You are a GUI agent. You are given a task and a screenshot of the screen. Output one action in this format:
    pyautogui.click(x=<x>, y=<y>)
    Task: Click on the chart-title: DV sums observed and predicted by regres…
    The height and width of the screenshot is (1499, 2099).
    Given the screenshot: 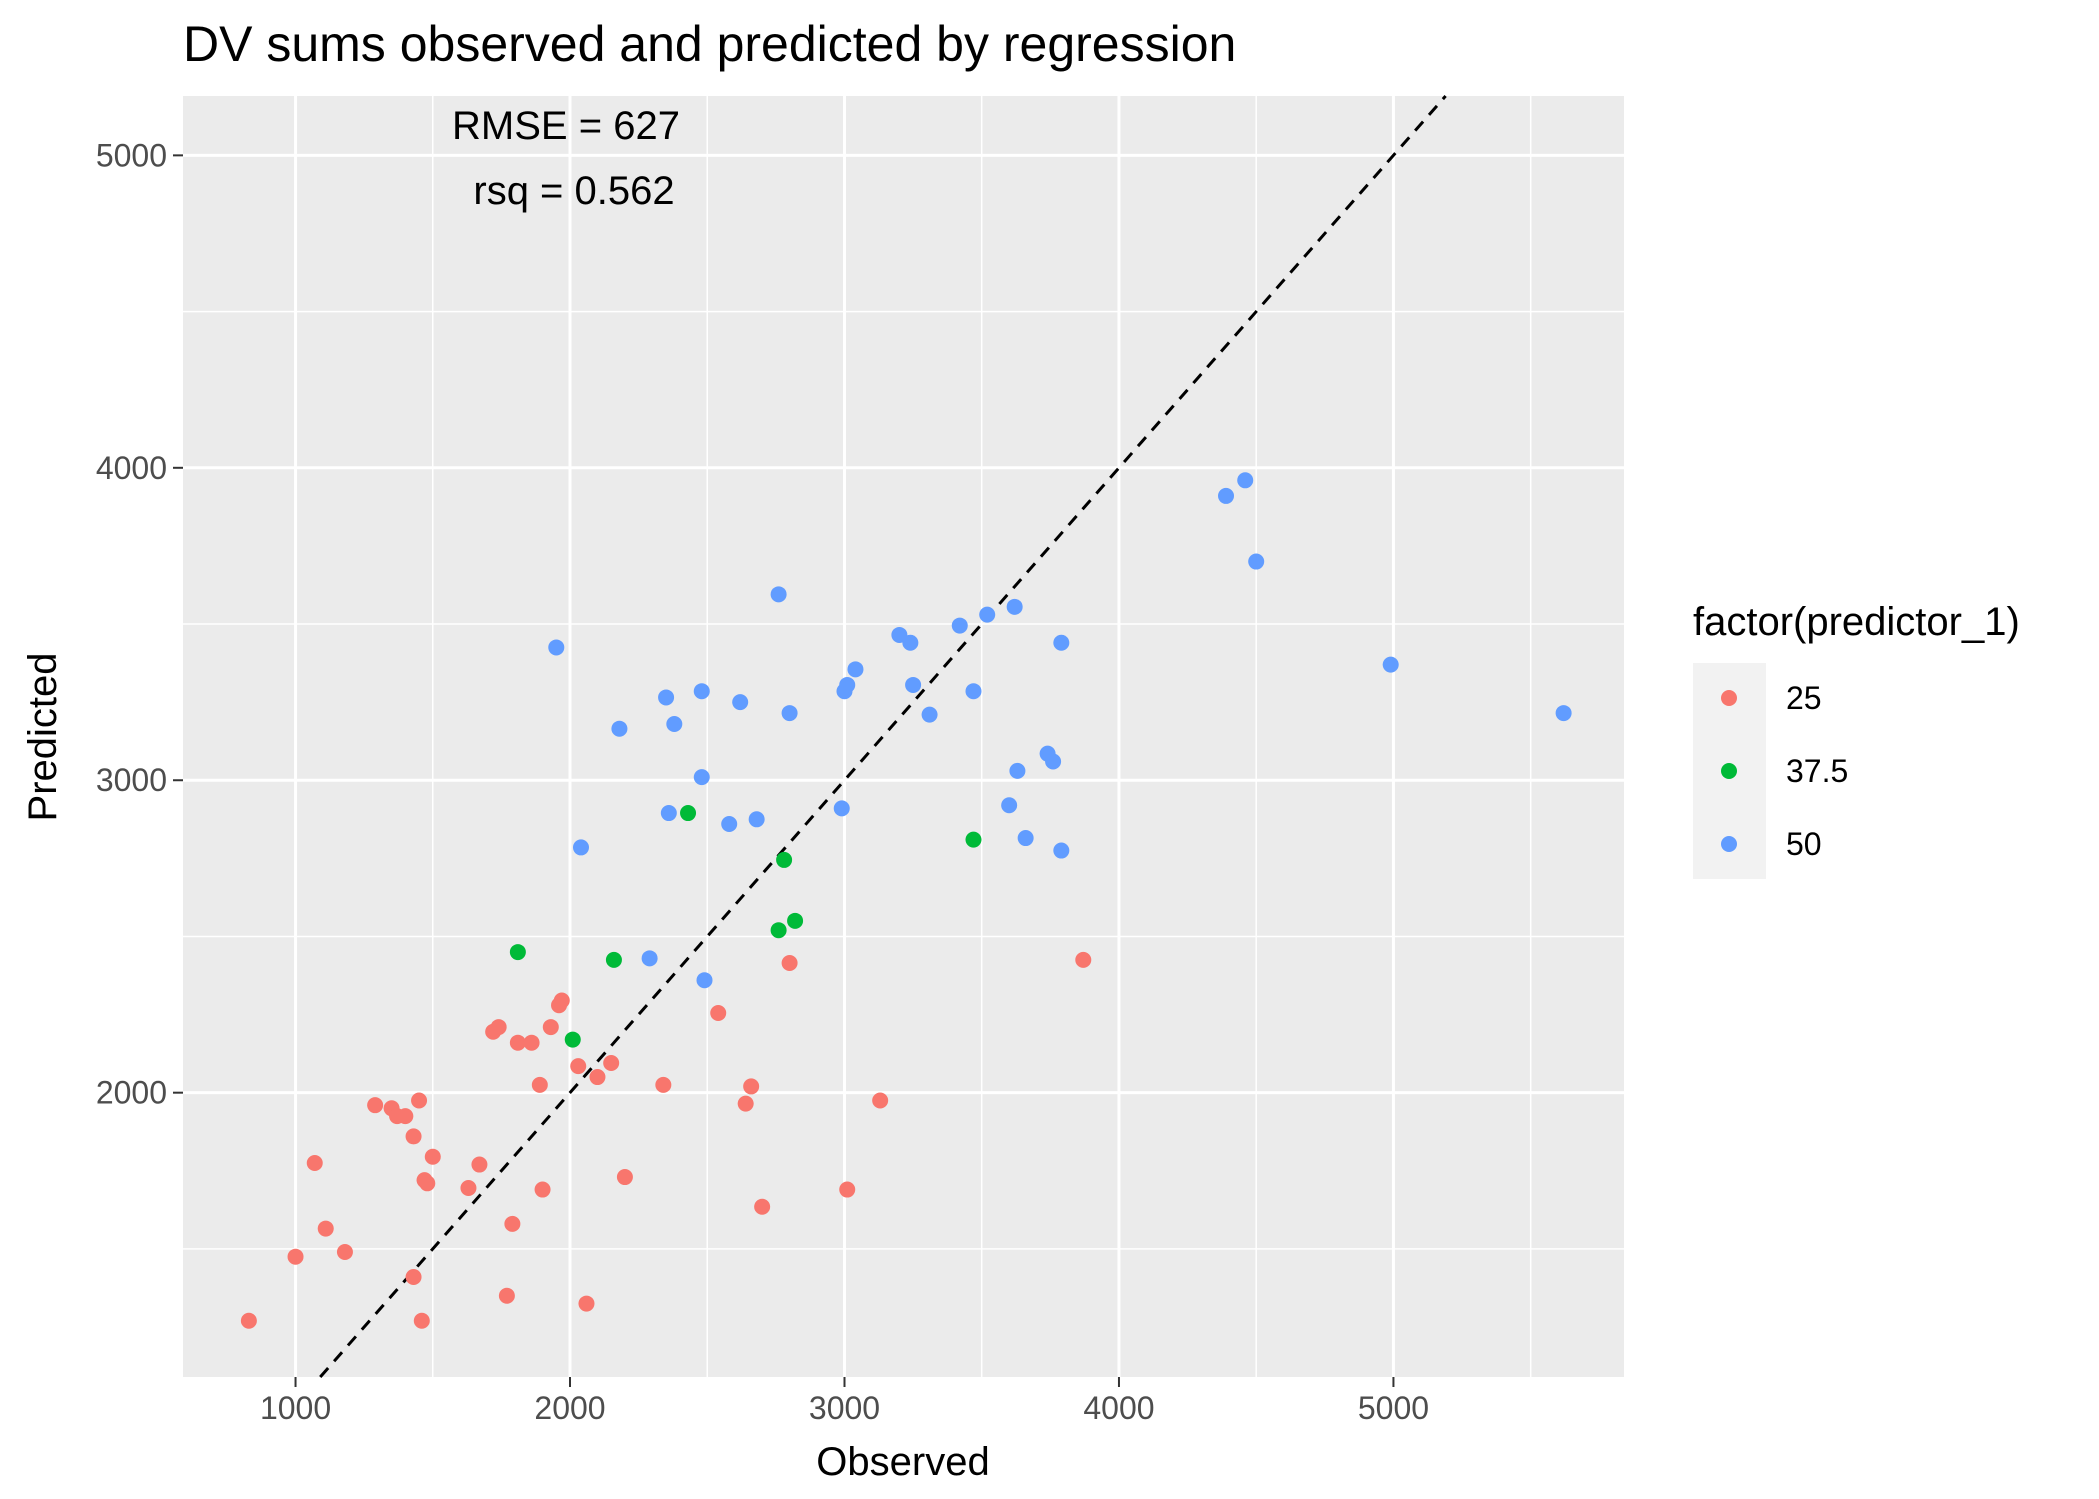 What is the action you would take?
    pyautogui.click(x=709, y=44)
    